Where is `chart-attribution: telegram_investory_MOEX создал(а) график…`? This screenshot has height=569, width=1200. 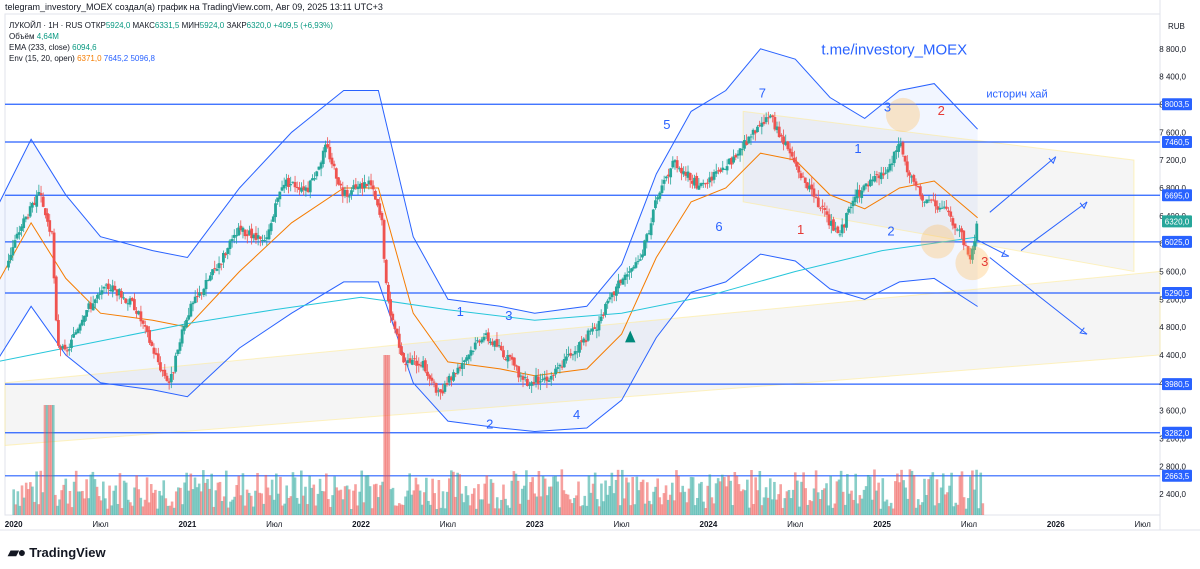 chart-attribution: telegram_investory_MOEX создал(а) график… is located at coordinates (194, 7).